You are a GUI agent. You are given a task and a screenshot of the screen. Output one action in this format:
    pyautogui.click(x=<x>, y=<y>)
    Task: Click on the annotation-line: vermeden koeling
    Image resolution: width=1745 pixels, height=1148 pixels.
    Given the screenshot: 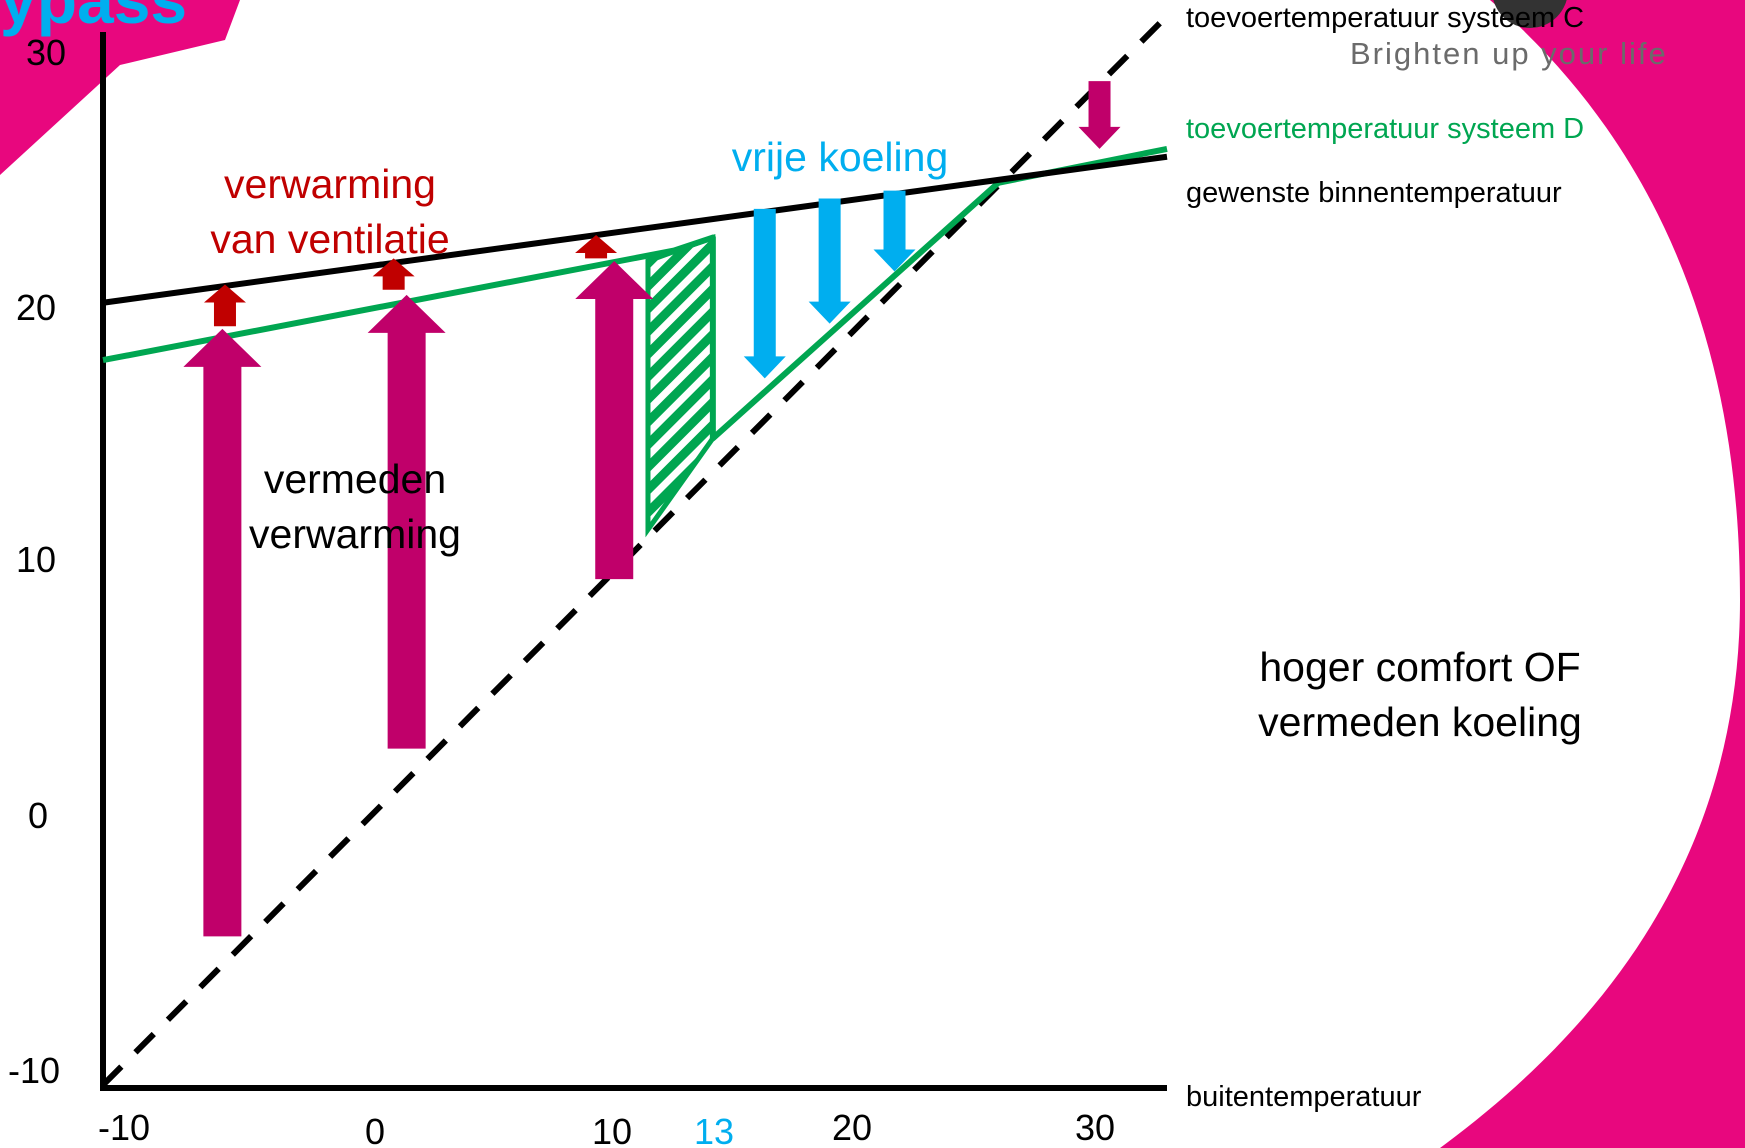 What is the action you would take?
    pyautogui.click(x=1420, y=722)
    